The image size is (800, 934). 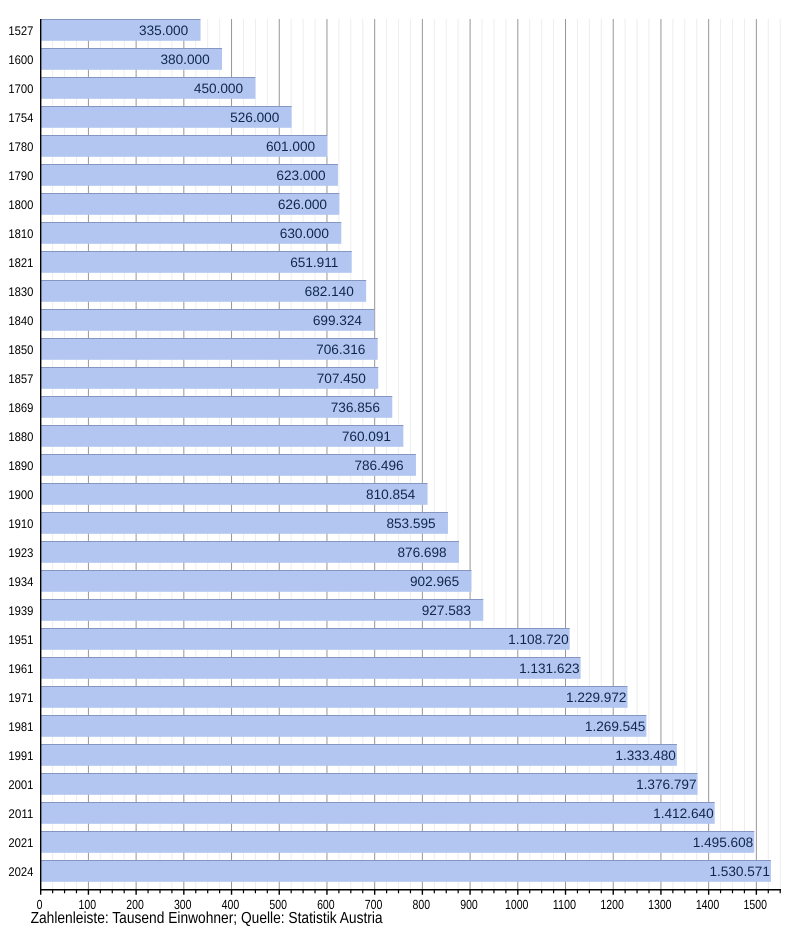 What do you see at coordinates (596, 697) in the screenshot?
I see `svg-text: 1.229.972` at bounding box center [596, 697].